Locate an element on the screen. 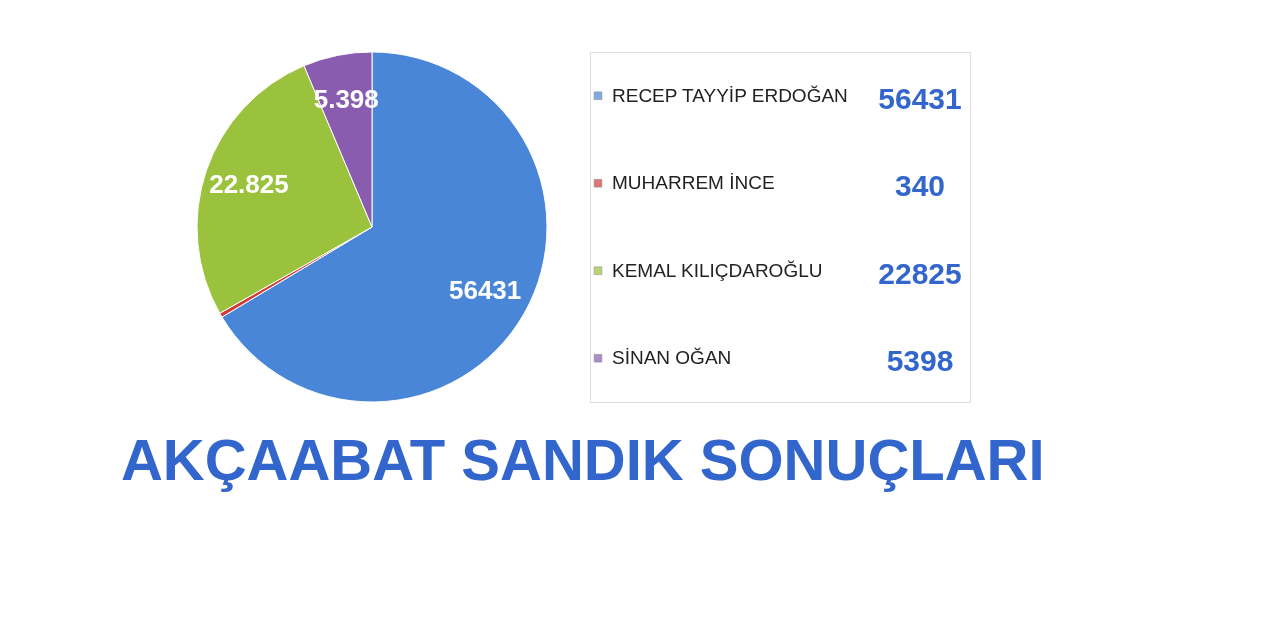  legend-label: MUHARREM İNCE is located at coordinates (693, 183).